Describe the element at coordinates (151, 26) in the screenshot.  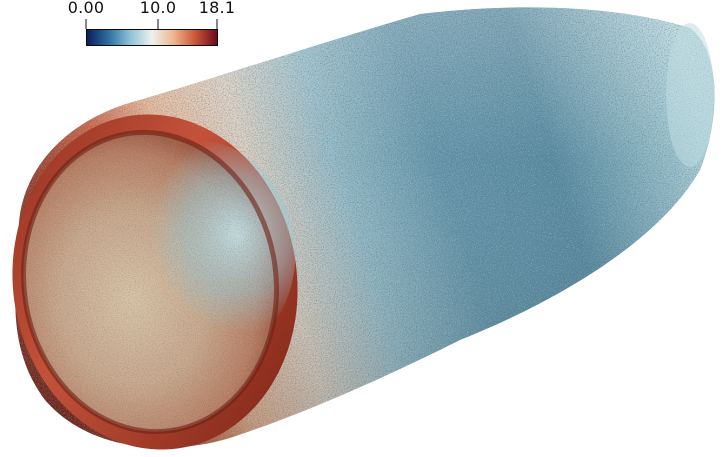
I see `colorbar-legend: 0.00 10.0 18.1` at that location.